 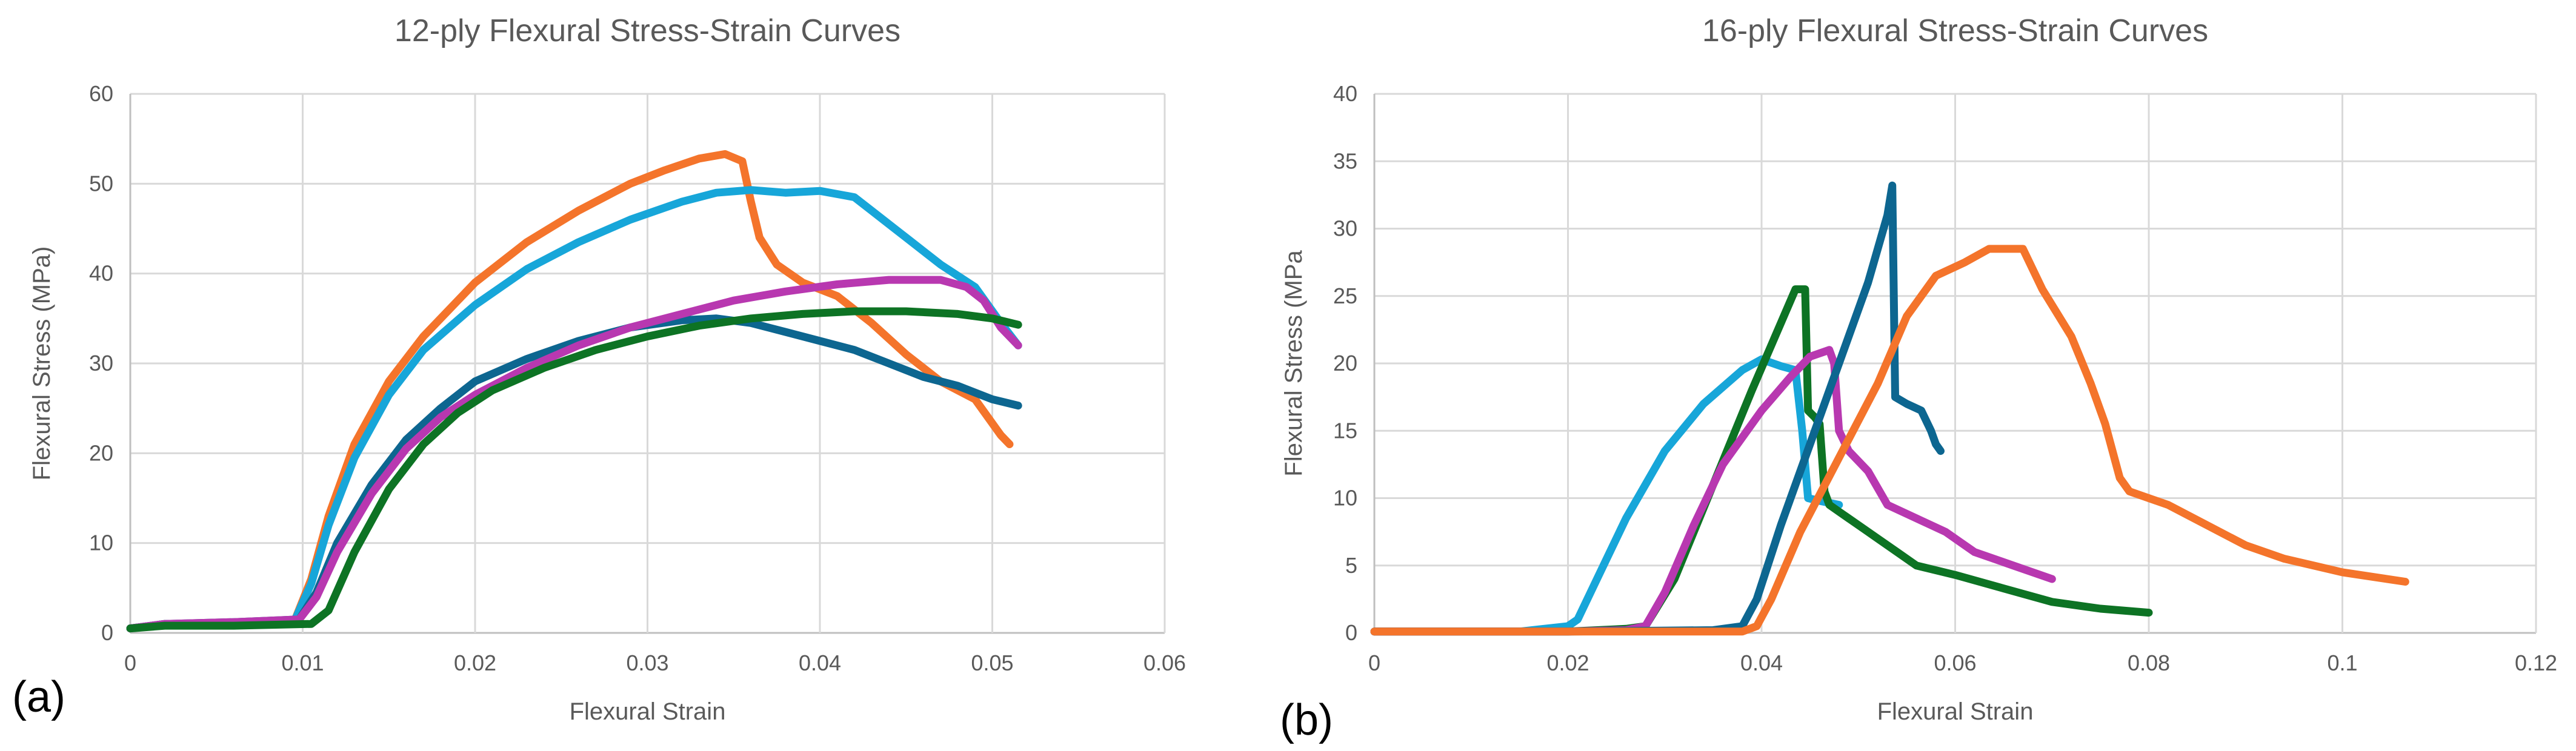 I want to click on series-line-magenta, so click(x=1713, y=491).